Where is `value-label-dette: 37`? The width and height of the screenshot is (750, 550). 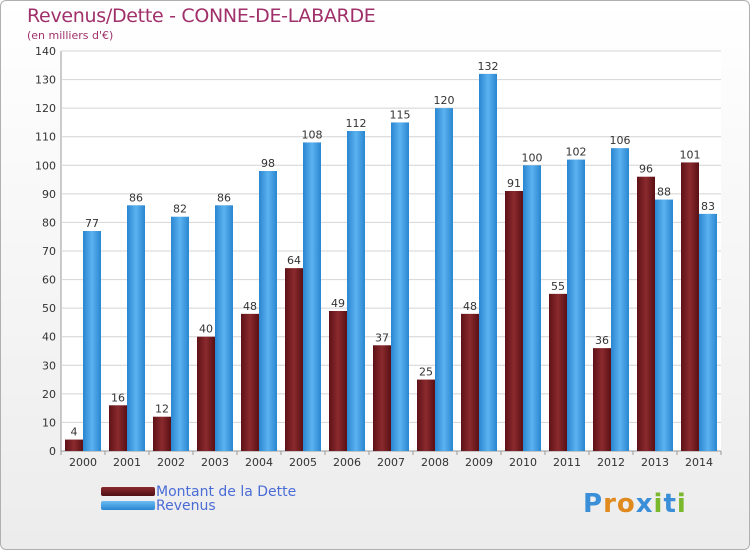
value-label-dette: 37 is located at coordinates (382, 337).